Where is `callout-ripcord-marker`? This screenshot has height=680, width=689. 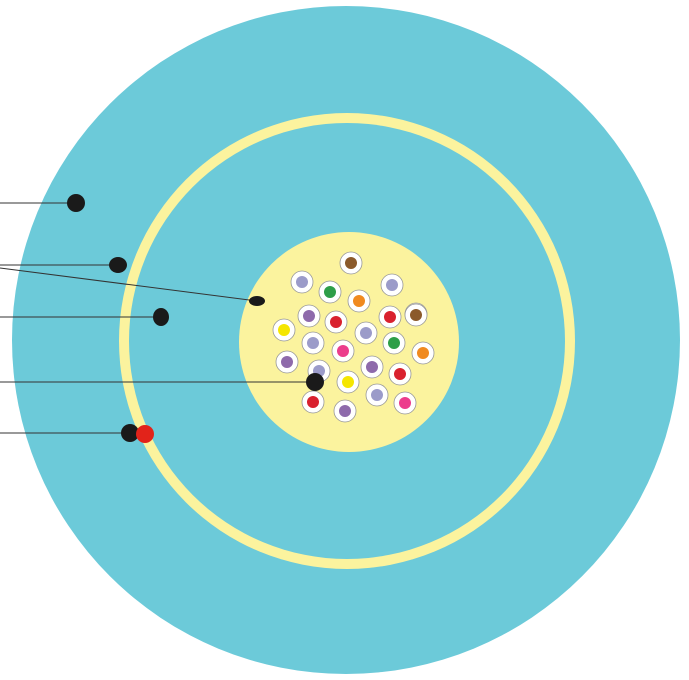 callout-ripcord-marker is located at coordinates (130, 433).